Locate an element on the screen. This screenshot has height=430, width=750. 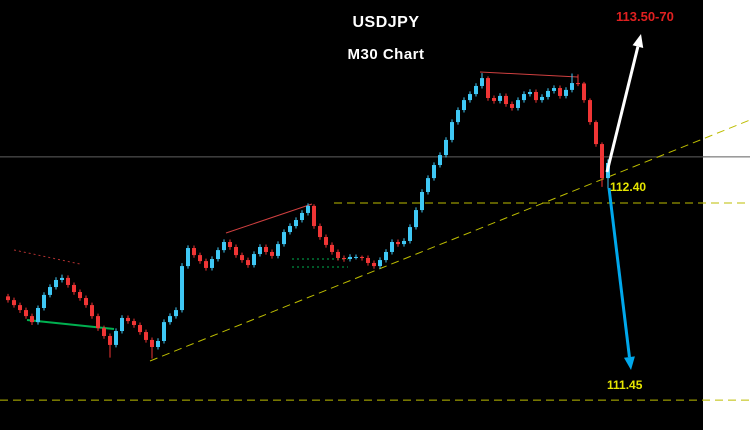
chart-timeframe-label: M30 Chart is located at coordinates (386, 54).